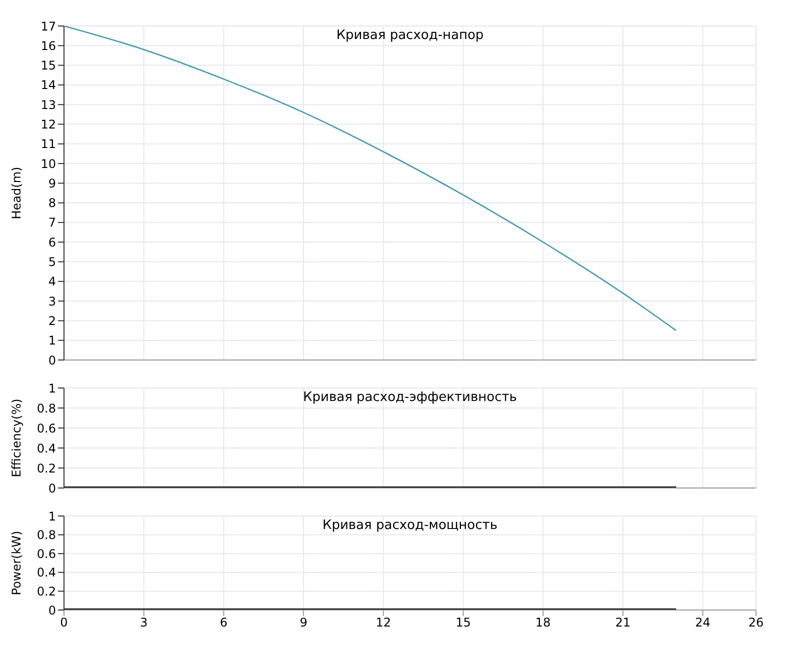  Describe the element at coordinates (52, 262) in the screenshot. I see `y-tick-label: 5` at that location.